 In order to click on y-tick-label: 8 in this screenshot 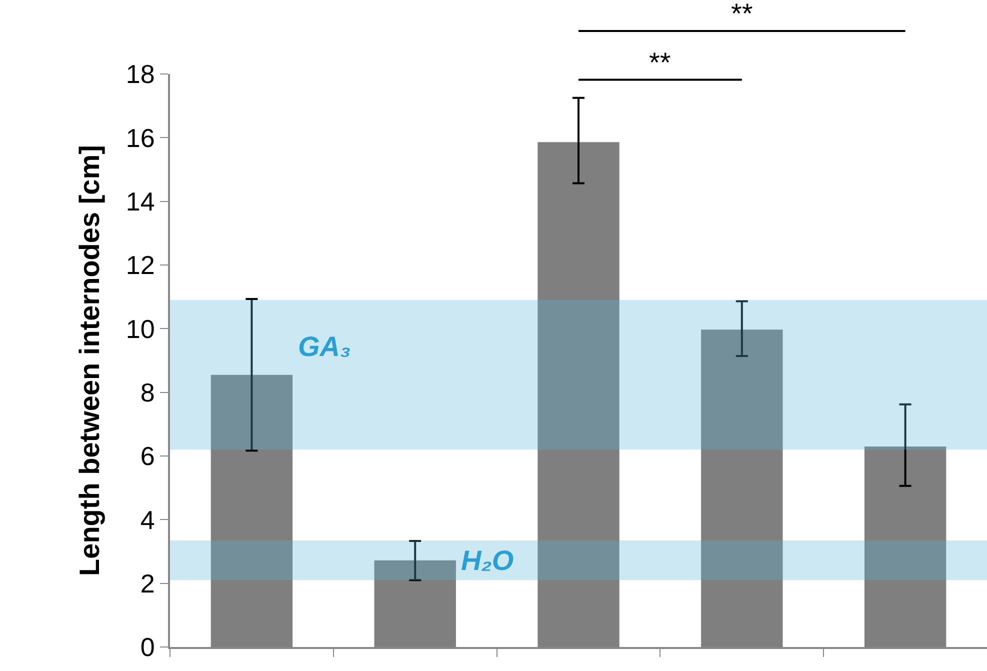, I will do `click(147, 392)`.